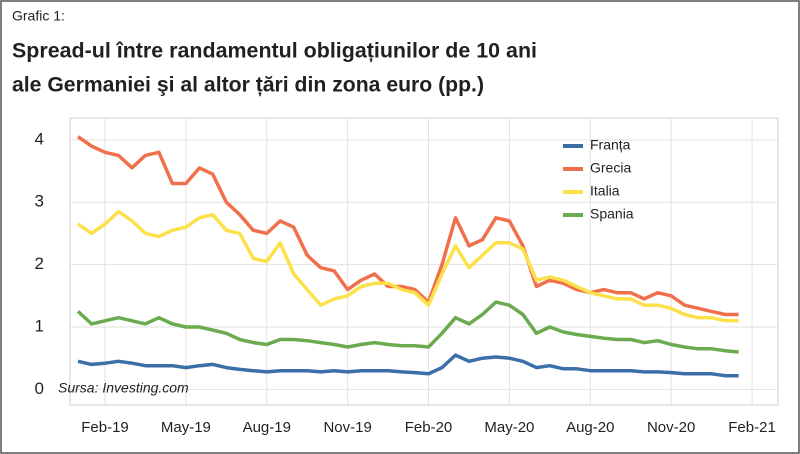 The image size is (800, 454). Describe the element at coordinates (590, 427) in the screenshot. I see `x-tick-label: Aug-20` at that location.